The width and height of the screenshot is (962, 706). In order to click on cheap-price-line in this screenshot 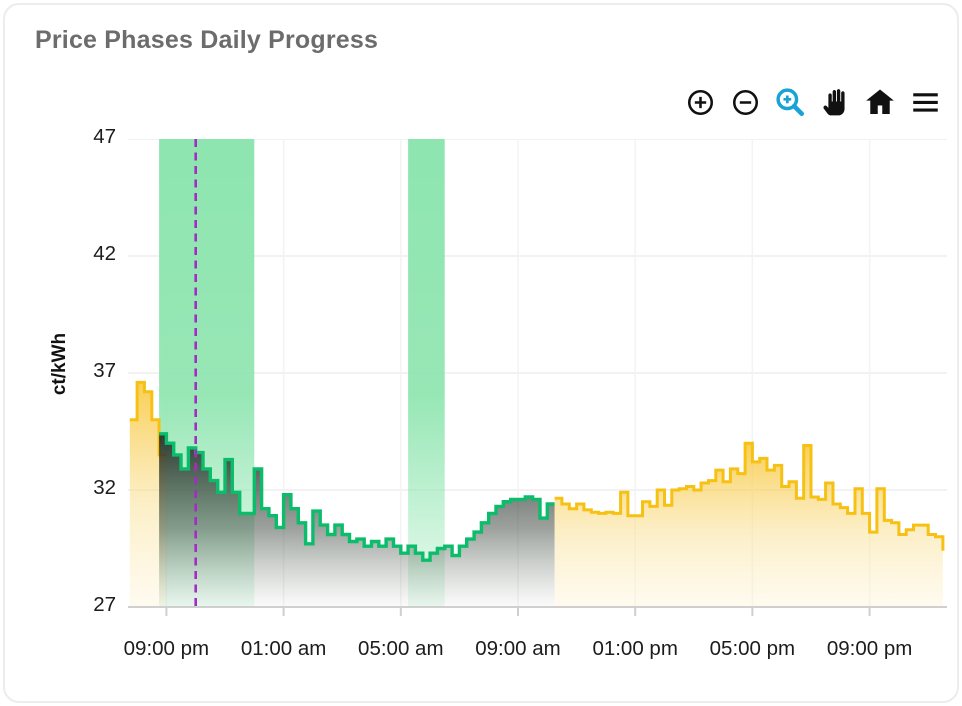, I will do `click(357, 497)`.